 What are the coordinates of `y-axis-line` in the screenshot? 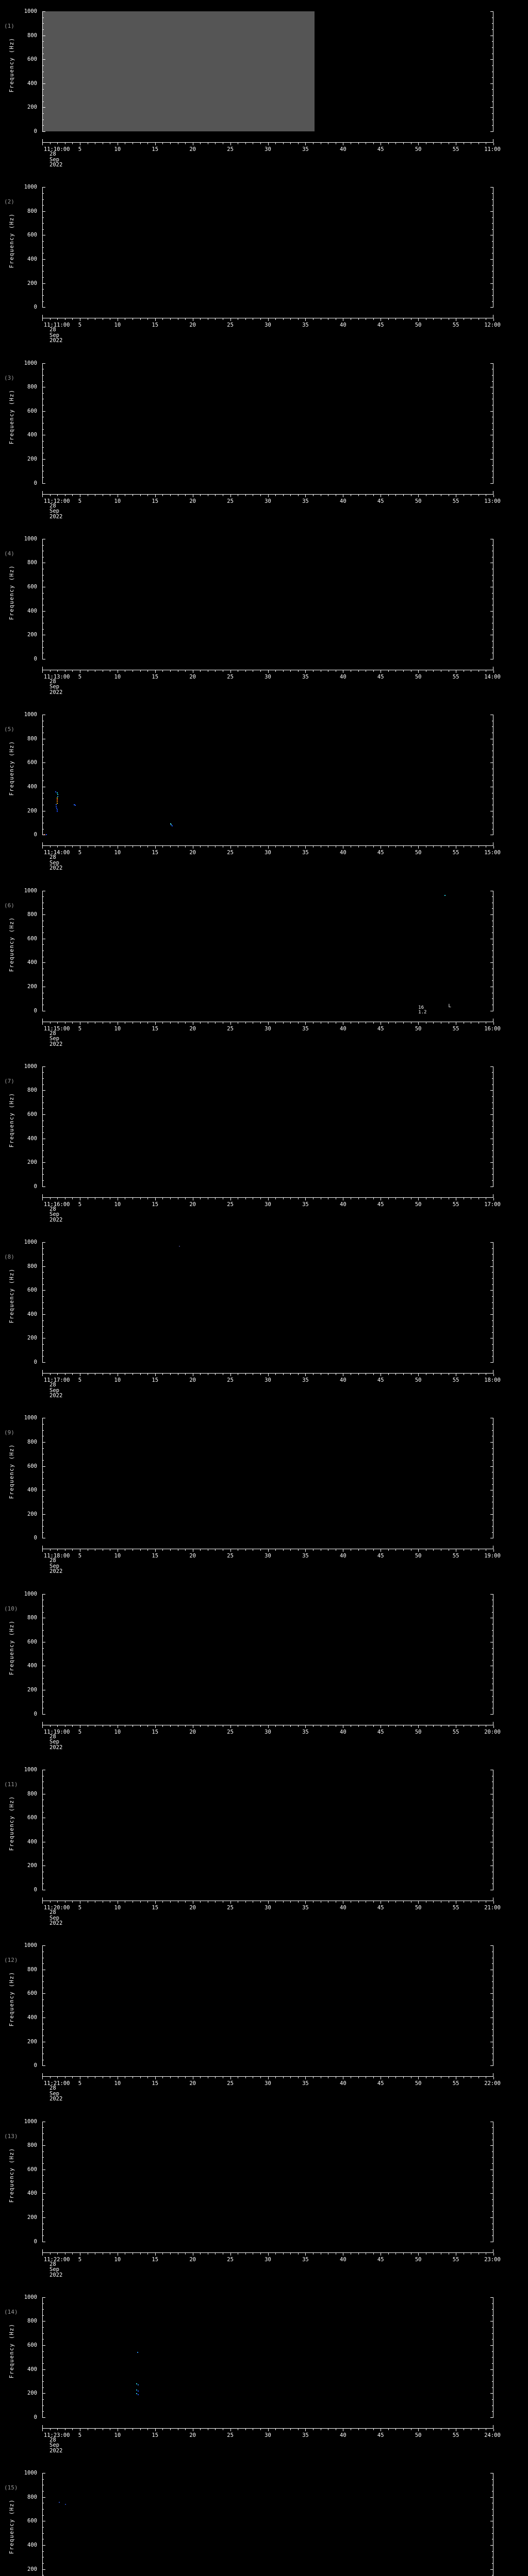 It's located at (42, 2524).